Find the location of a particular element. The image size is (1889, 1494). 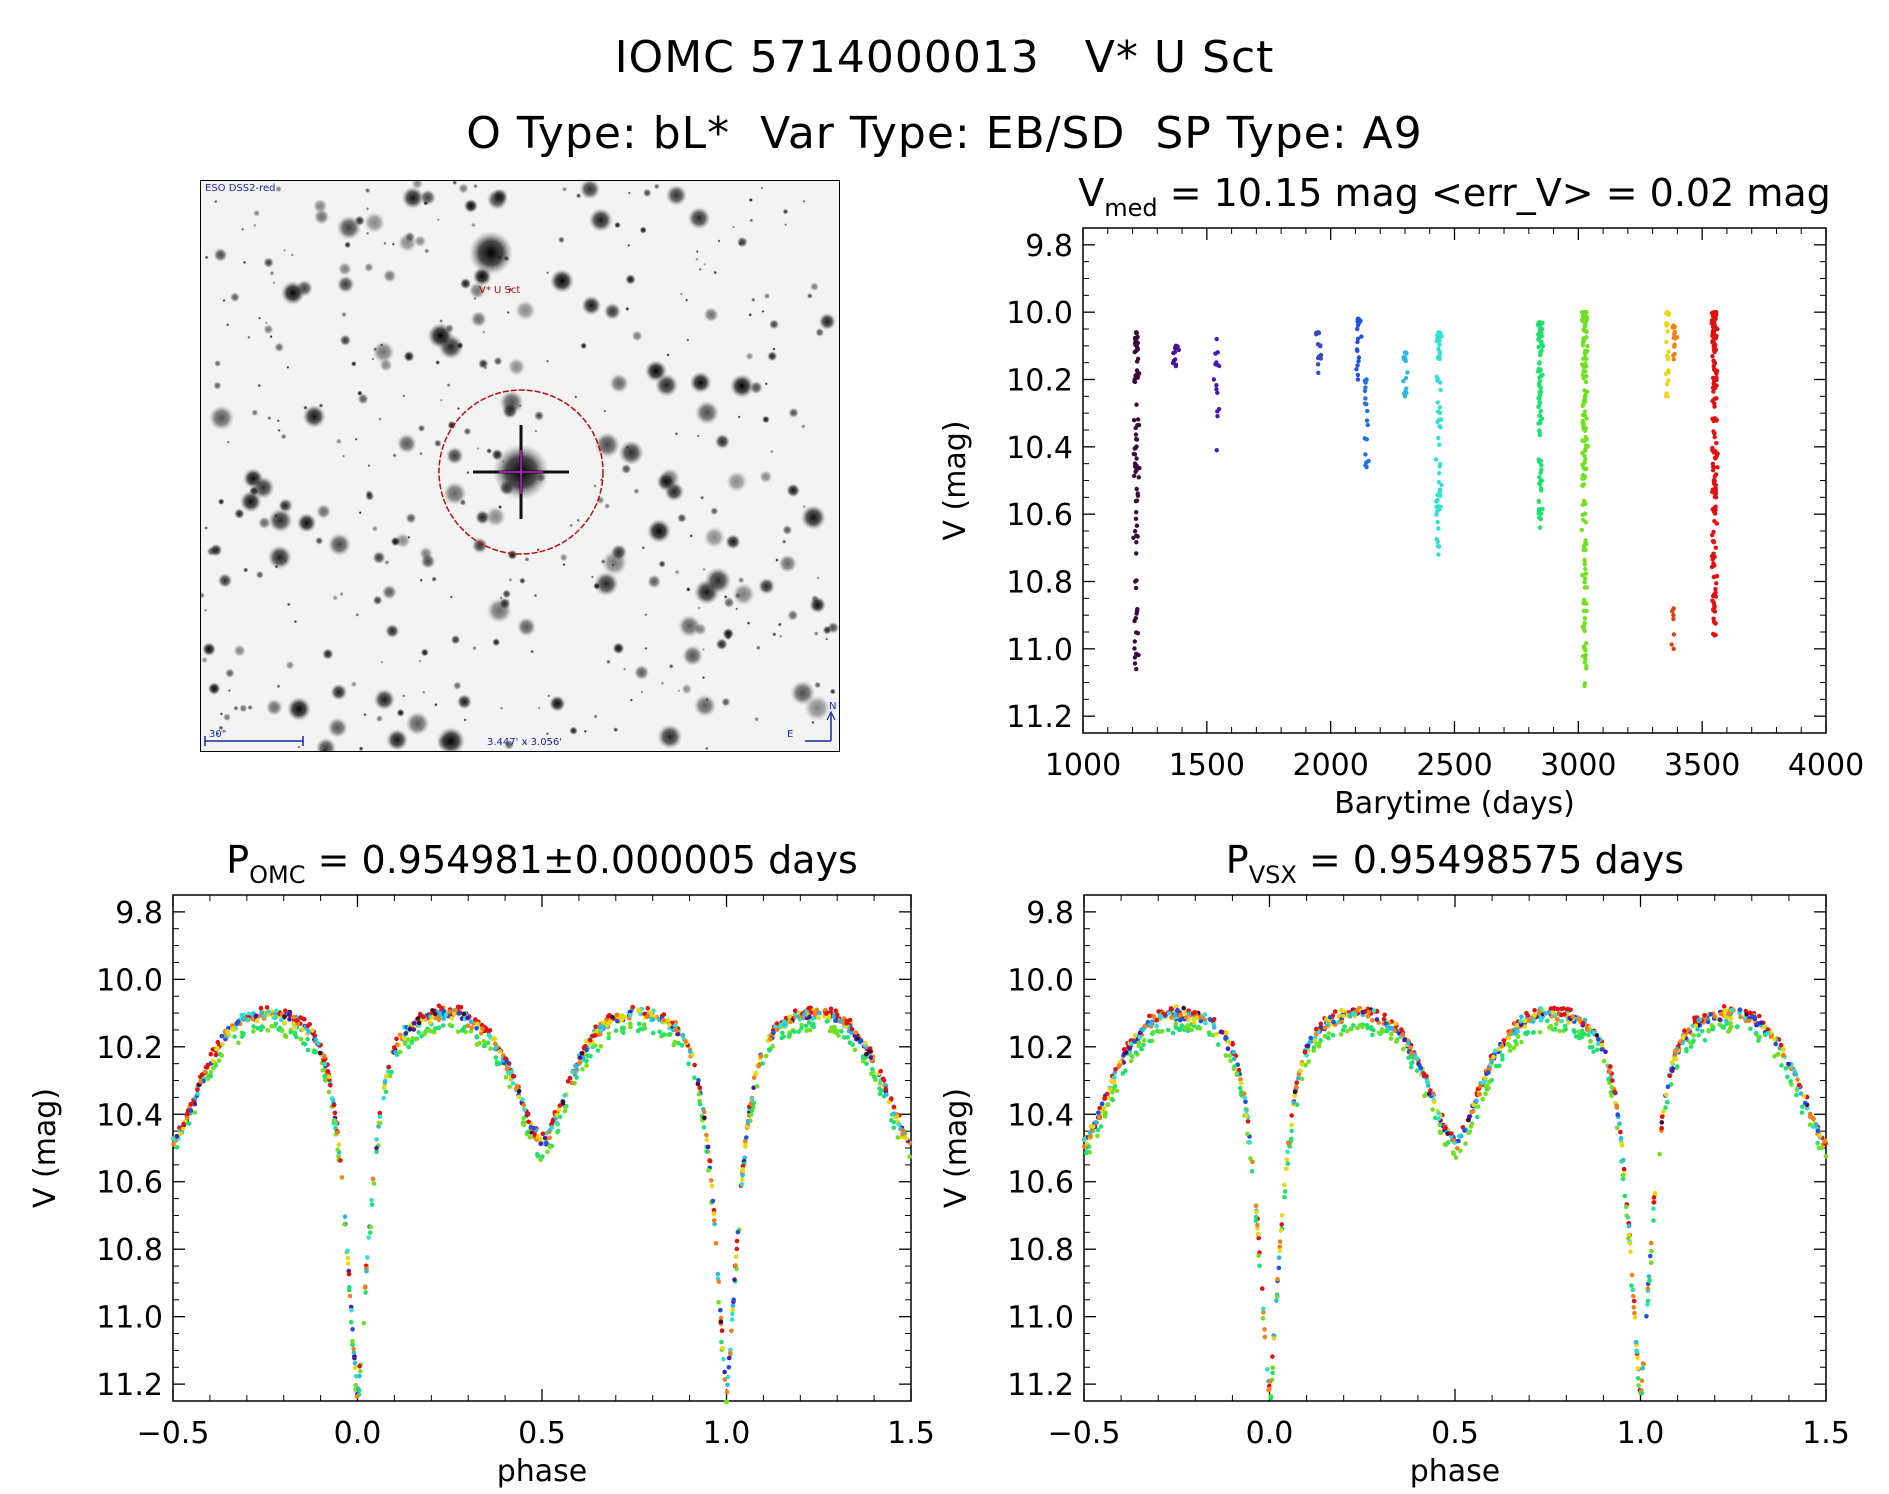

finder-size-label: 3.447' x 3.056' is located at coordinates (525, 742).